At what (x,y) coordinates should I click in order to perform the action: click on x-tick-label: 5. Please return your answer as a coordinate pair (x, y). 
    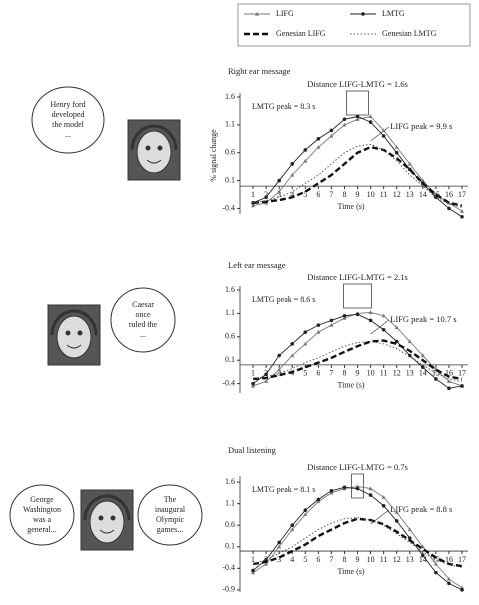
    Looking at the image, I should click on (305, 194).